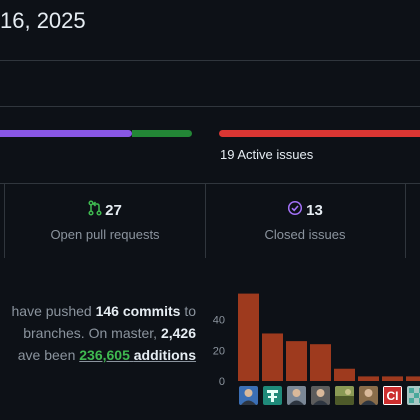 The width and height of the screenshot is (420, 420). I want to click on additions-label: additions, so click(164, 355).